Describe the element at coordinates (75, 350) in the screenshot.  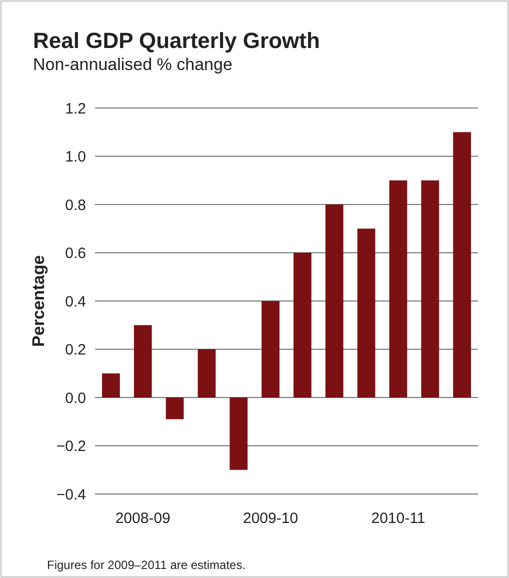
I see `y-tick-label: 0.2` at that location.